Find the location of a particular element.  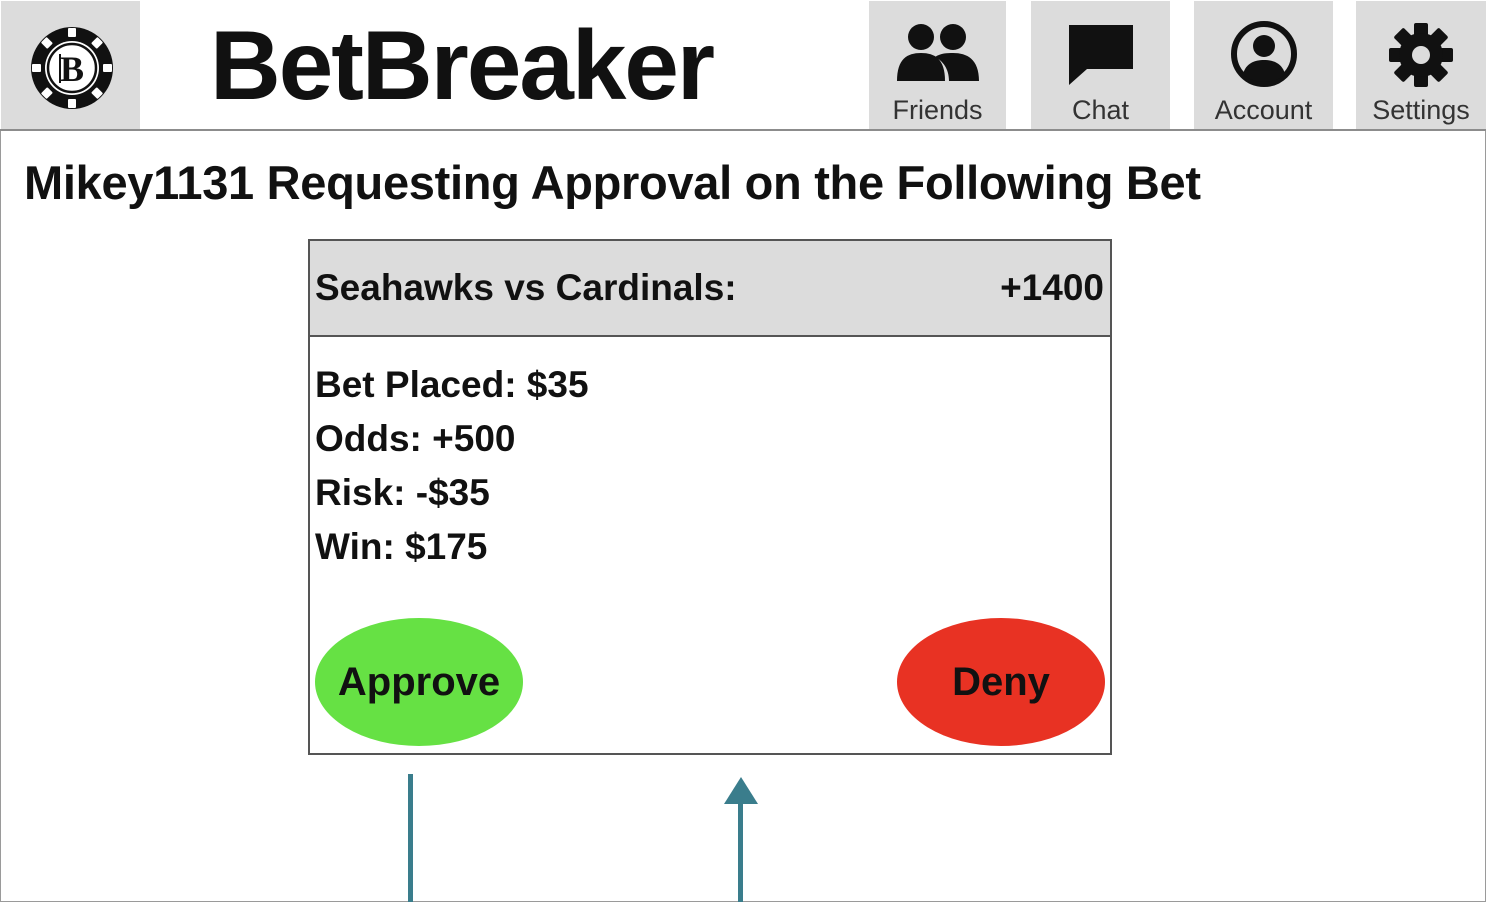

poker-chip-logo-icon: B is located at coordinates (72, 68).